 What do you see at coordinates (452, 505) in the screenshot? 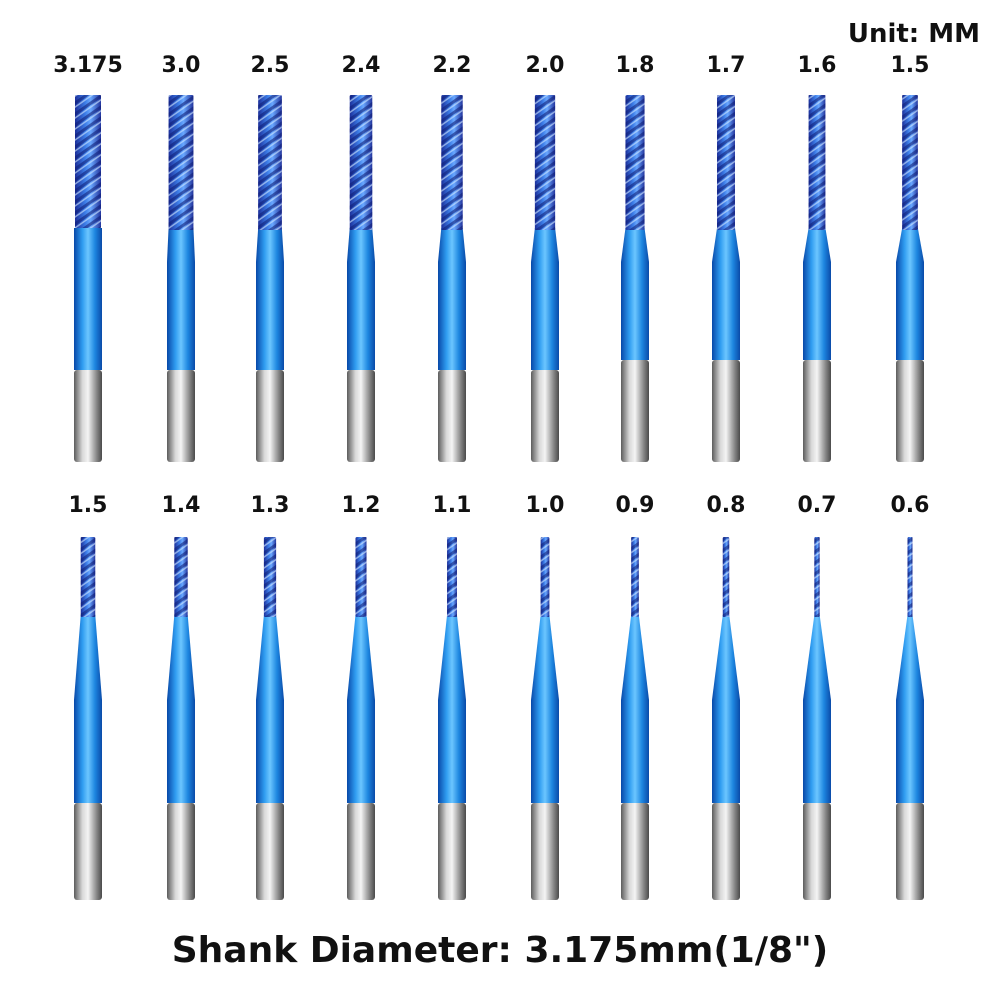
I see `size-label: 1.1` at bounding box center [452, 505].